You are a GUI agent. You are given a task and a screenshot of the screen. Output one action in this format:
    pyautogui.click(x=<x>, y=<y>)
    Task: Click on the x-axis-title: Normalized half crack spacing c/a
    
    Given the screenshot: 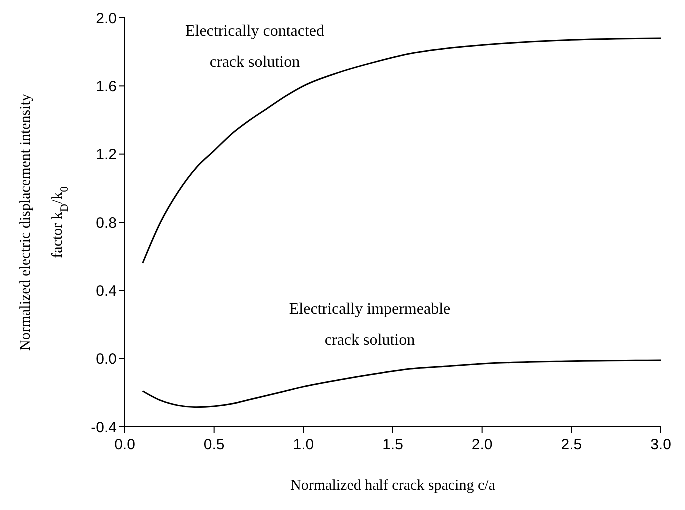 What is the action you would take?
    pyautogui.click(x=393, y=486)
    